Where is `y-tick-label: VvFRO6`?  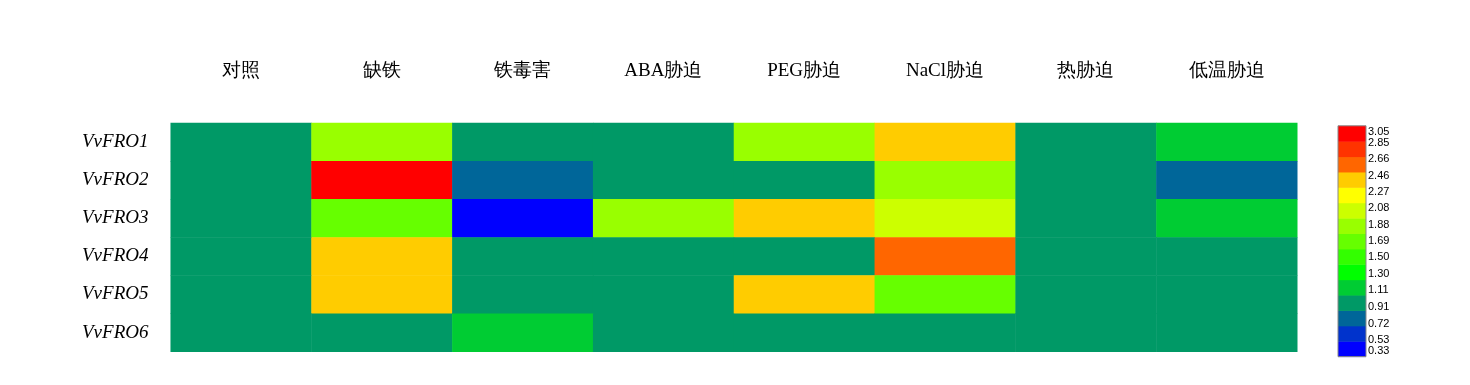
y-tick-label: VvFRO6 is located at coordinates (115, 331).